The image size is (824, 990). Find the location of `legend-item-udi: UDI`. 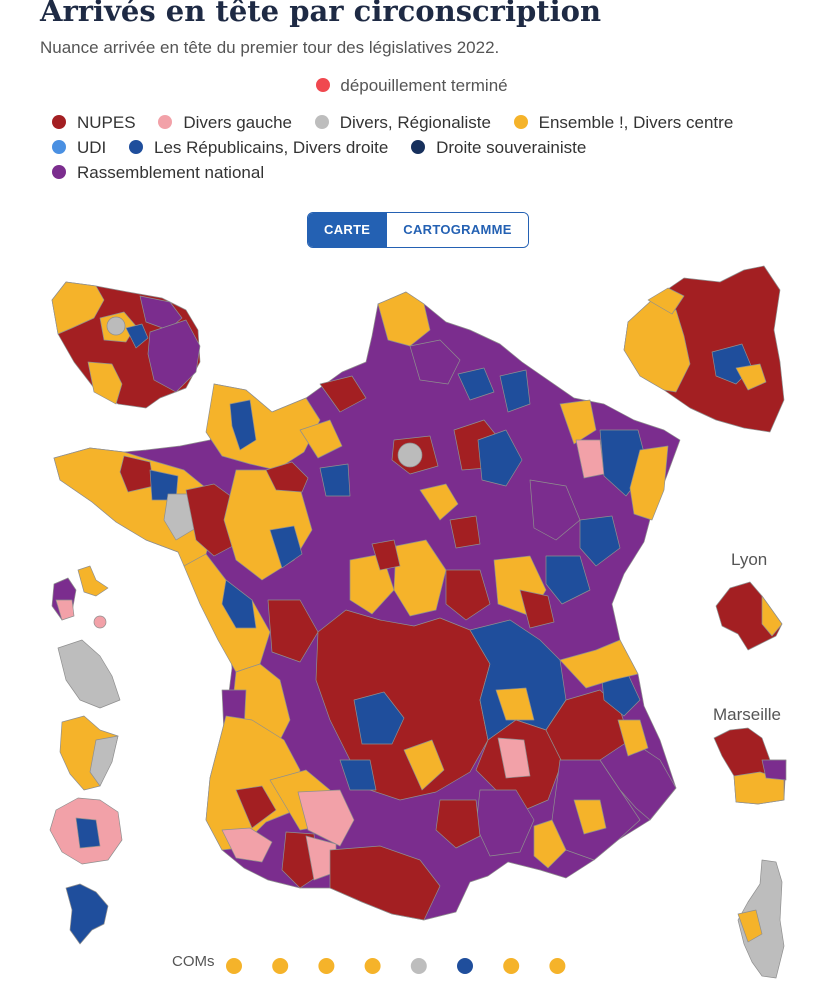

legend-item-udi: UDI is located at coordinates (79, 148).